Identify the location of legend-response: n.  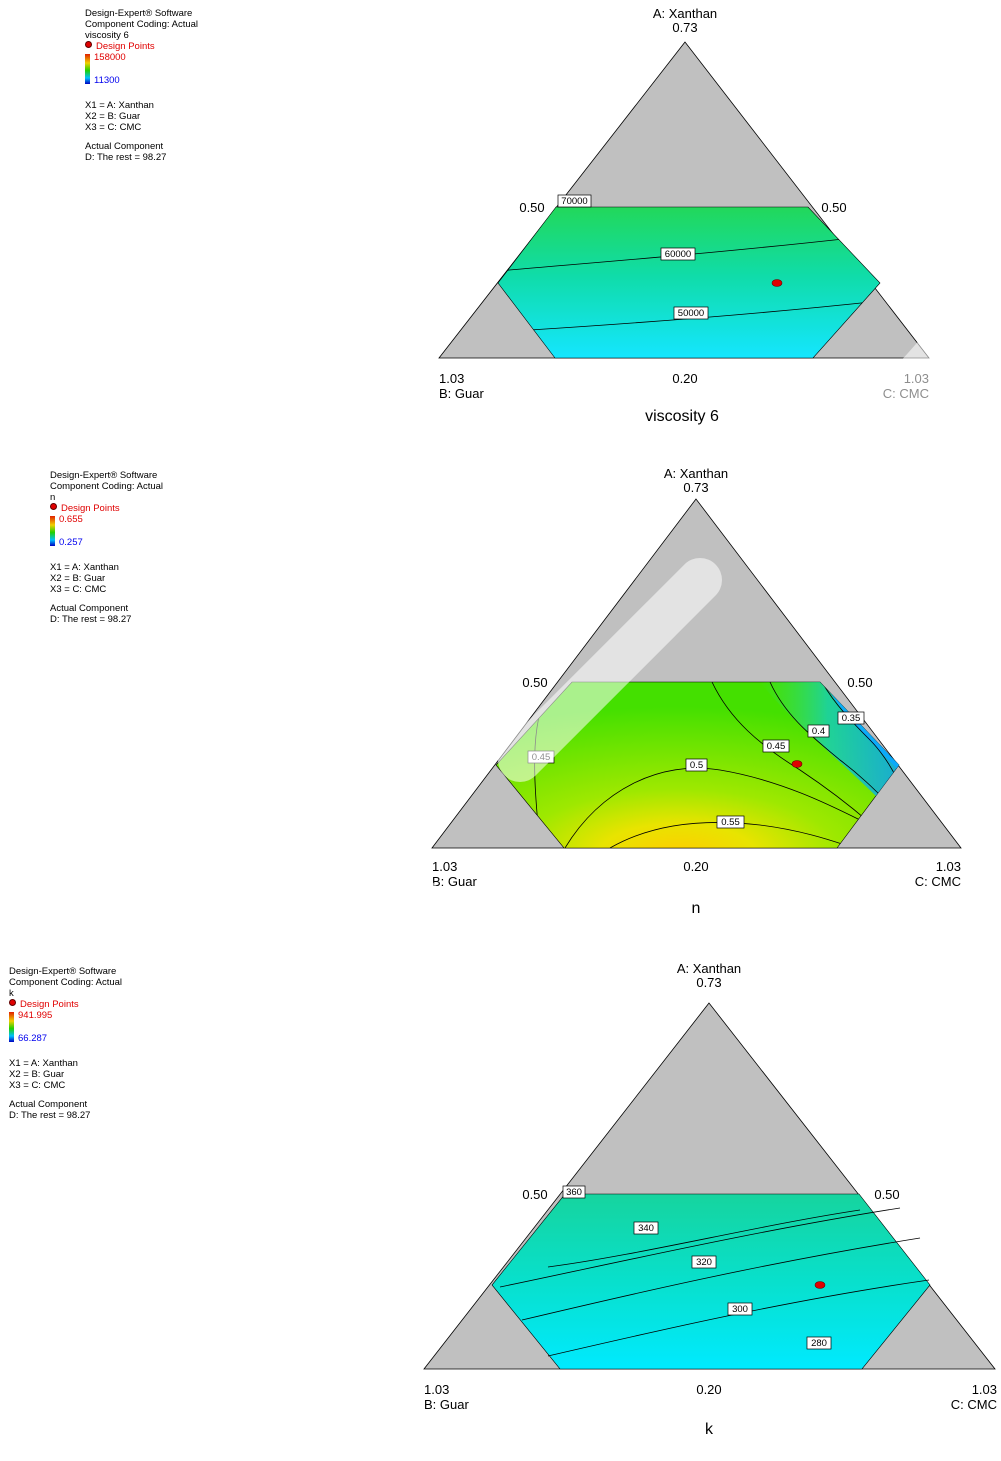
(53, 497).